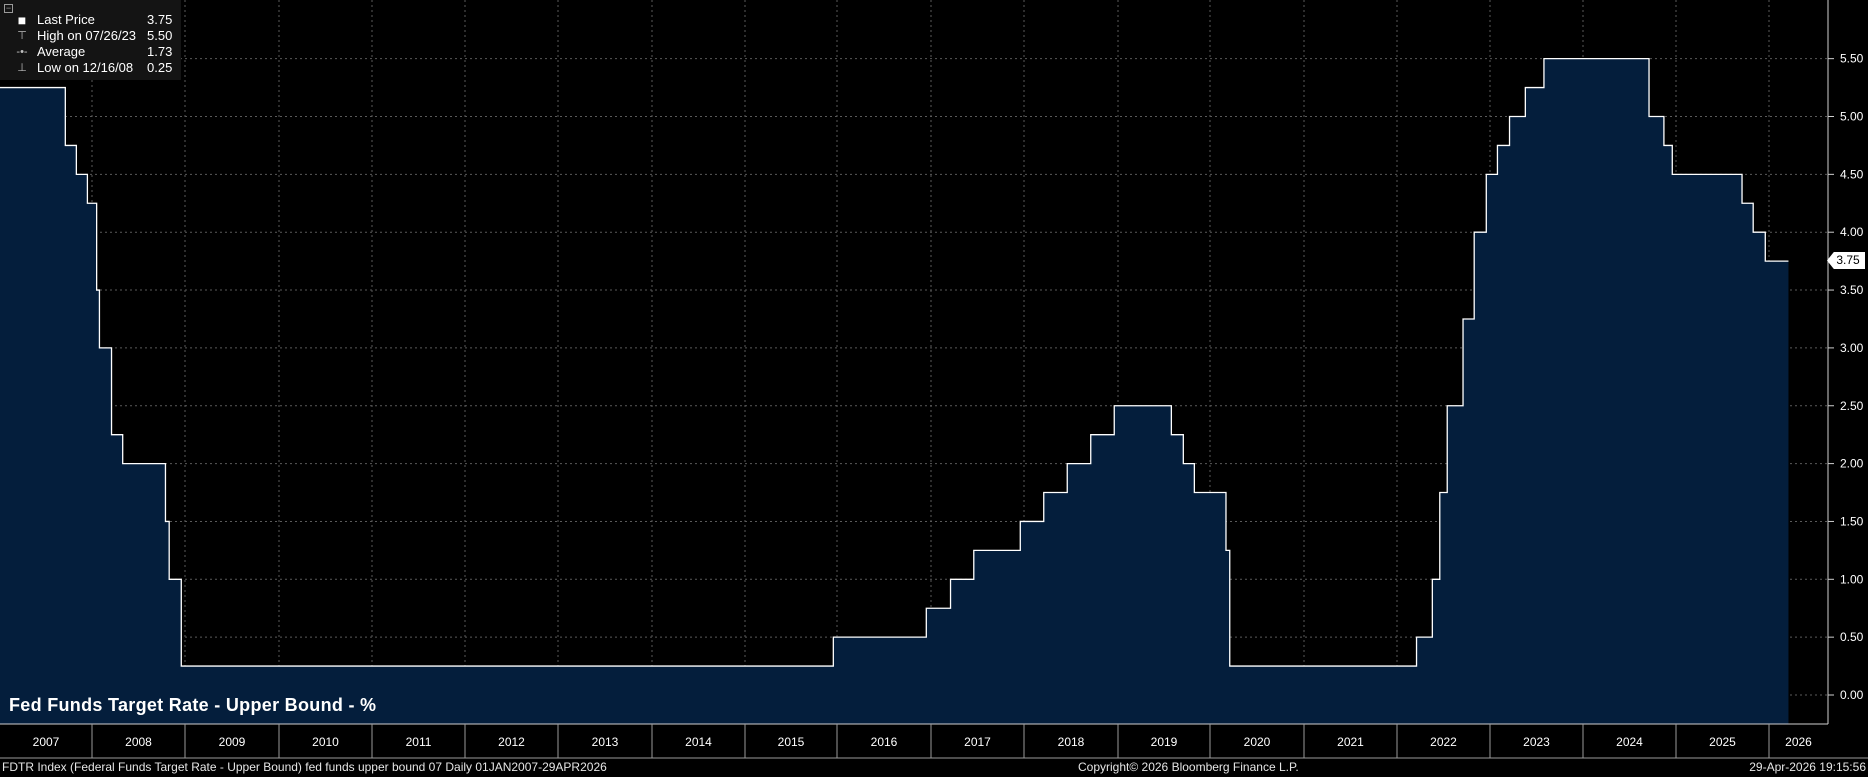 This screenshot has height=777, width=1868. I want to click on x-tick-label: 2011, so click(419, 742).